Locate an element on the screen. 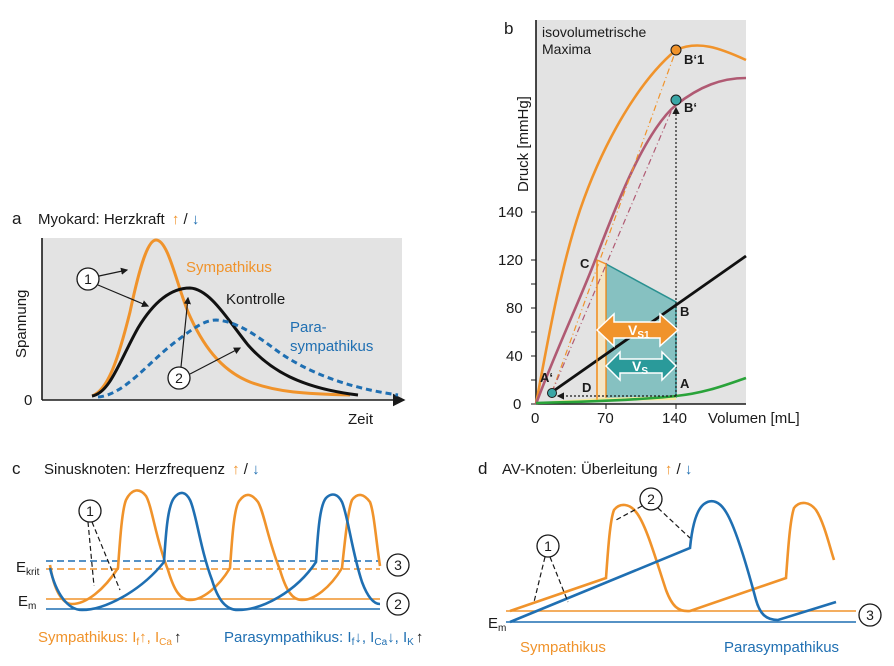 This screenshot has height=666, width=894. c-parasympathetic-pacemaker-trace is located at coordinates (214, 551).